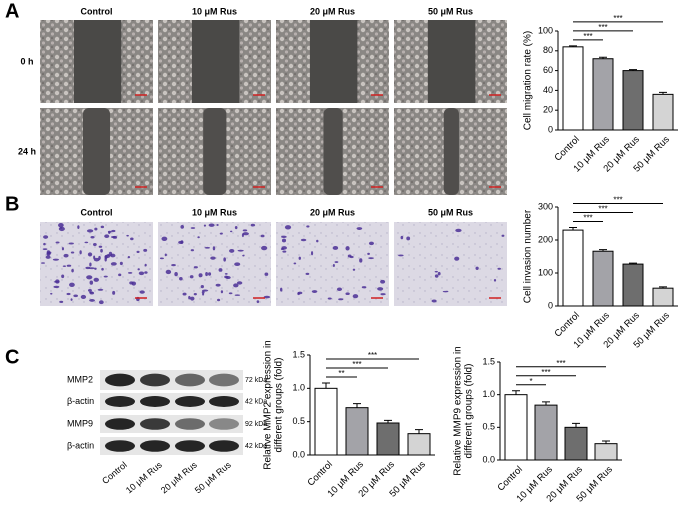 The image size is (700, 508). Describe the element at coordinates (530, 381) in the screenshot. I see `significance-label: *` at that location.